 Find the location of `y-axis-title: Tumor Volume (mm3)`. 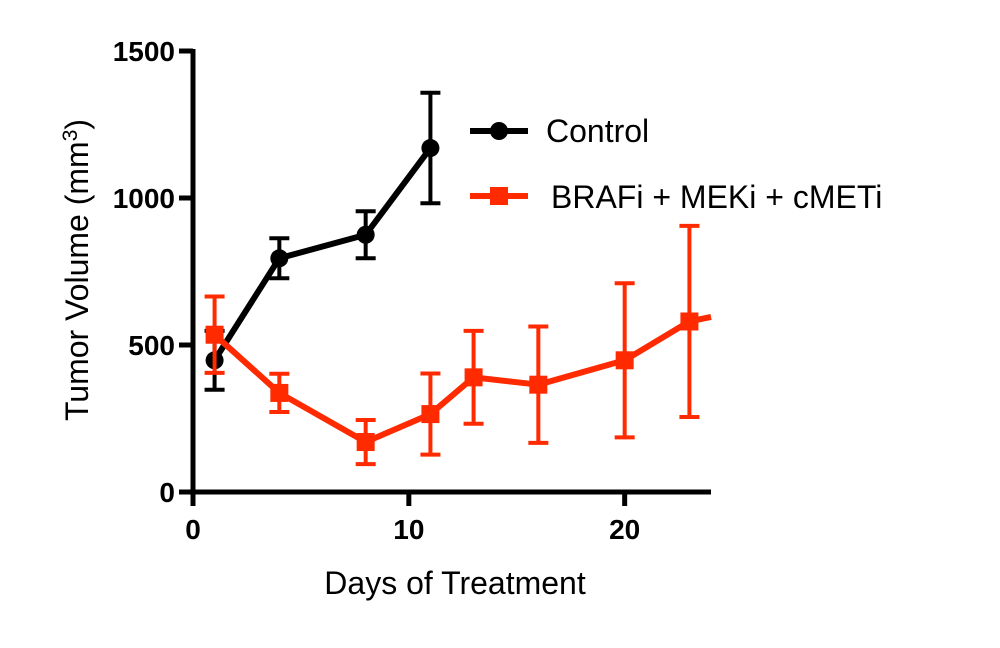

y-axis-title: Tumor Volume (mm3) is located at coordinates (77, 270).